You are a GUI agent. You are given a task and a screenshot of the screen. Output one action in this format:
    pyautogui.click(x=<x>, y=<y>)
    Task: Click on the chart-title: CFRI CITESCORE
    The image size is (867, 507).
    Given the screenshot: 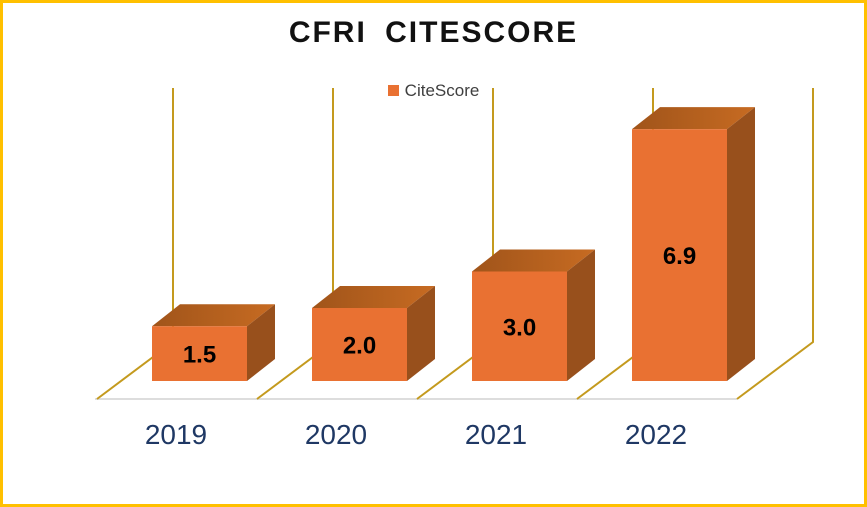 What is the action you would take?
    pyautogui.click(x=433, y=32)
    